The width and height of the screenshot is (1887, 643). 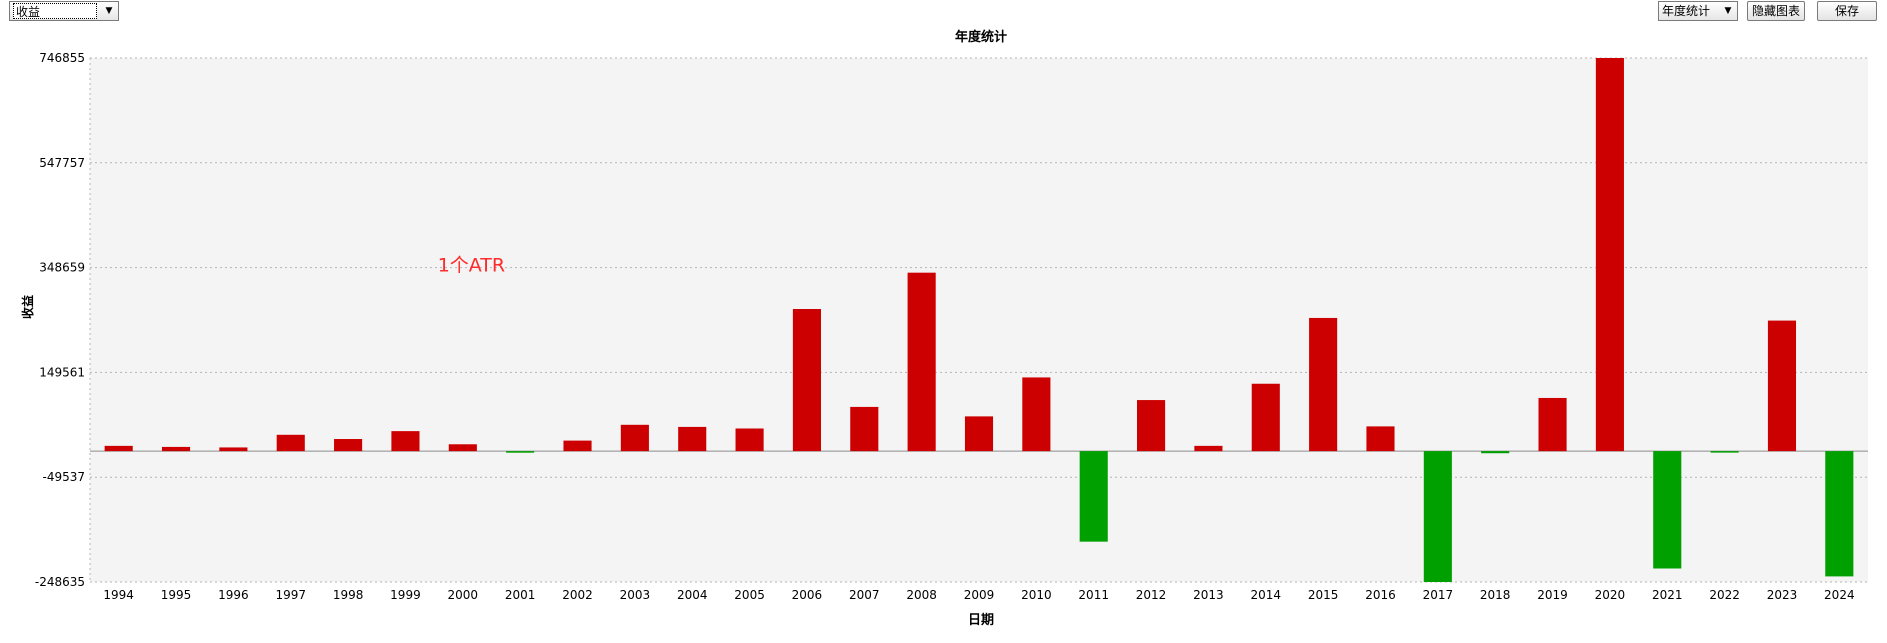 What do you see at coordinates (1093, 595) in the screenshot?
I see `x-tick-label: 2011` at bounding box center [1093, 595].